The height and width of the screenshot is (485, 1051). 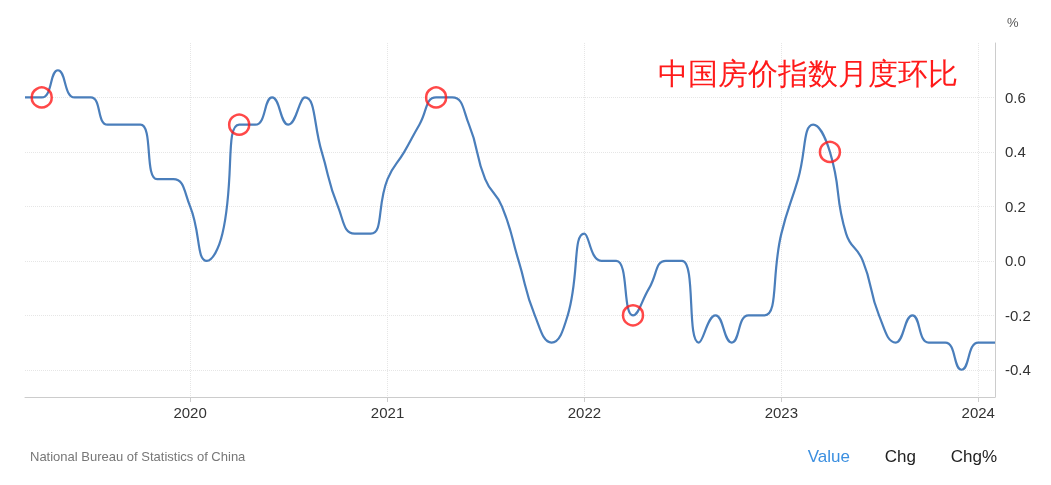 I want to click on y-axis-title: %, so click(x=1013, y=22).